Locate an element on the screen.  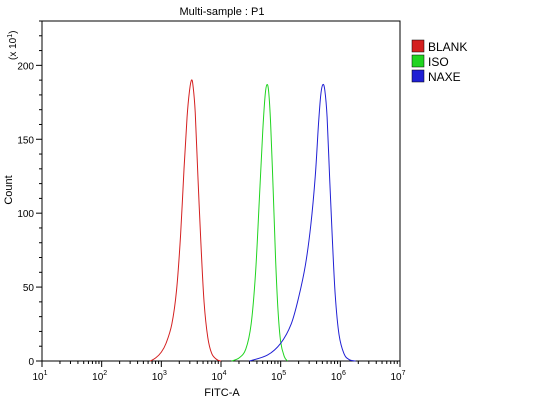
x-tick-label: 10² is located at coordinates (99, 376).